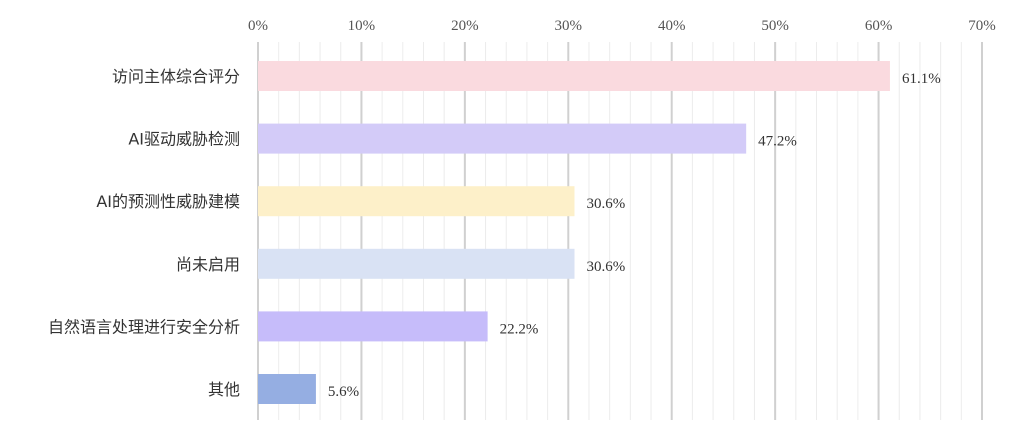  Describe the element at coordinates (569, 26) in the screenshot. I see `x-tick-label: 30%` at that location.